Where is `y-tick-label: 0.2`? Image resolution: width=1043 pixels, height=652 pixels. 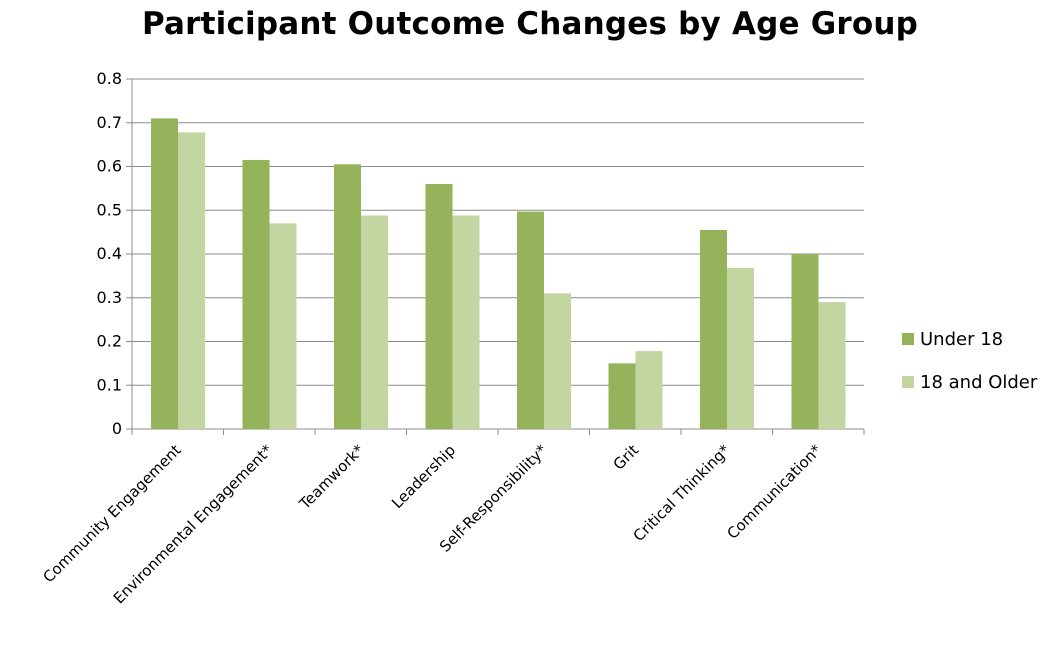
y-tick-label: 0.2 is located at coordinates (109, 341).